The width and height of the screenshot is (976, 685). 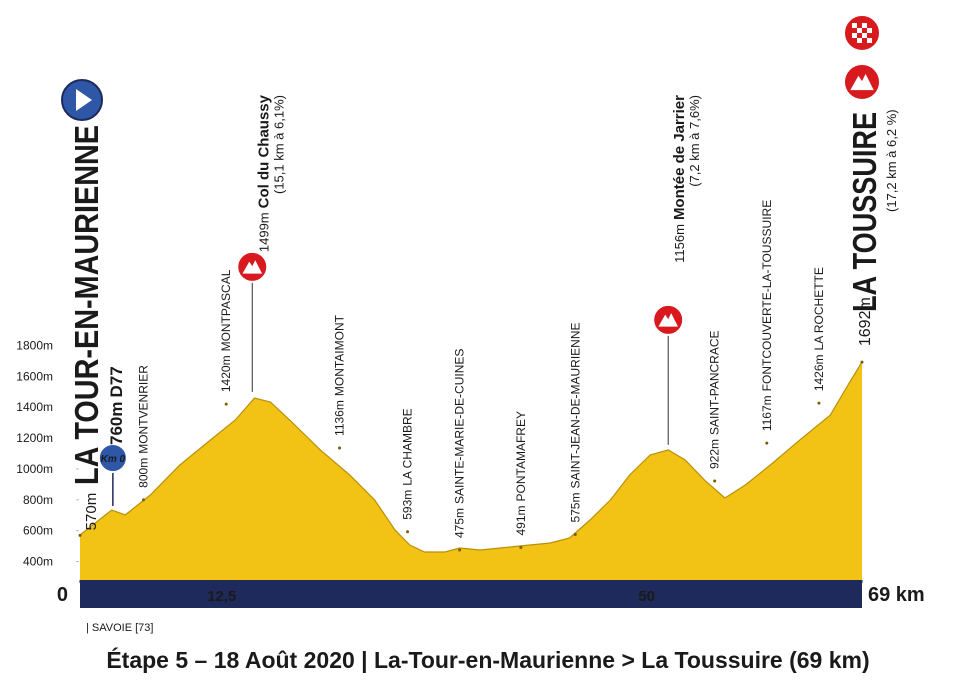 What do you see at coordinates (819, 308) in the screenshot?
I see `waypoint-label-part: LA ROCHETTE` at bounding box center [819, 308].